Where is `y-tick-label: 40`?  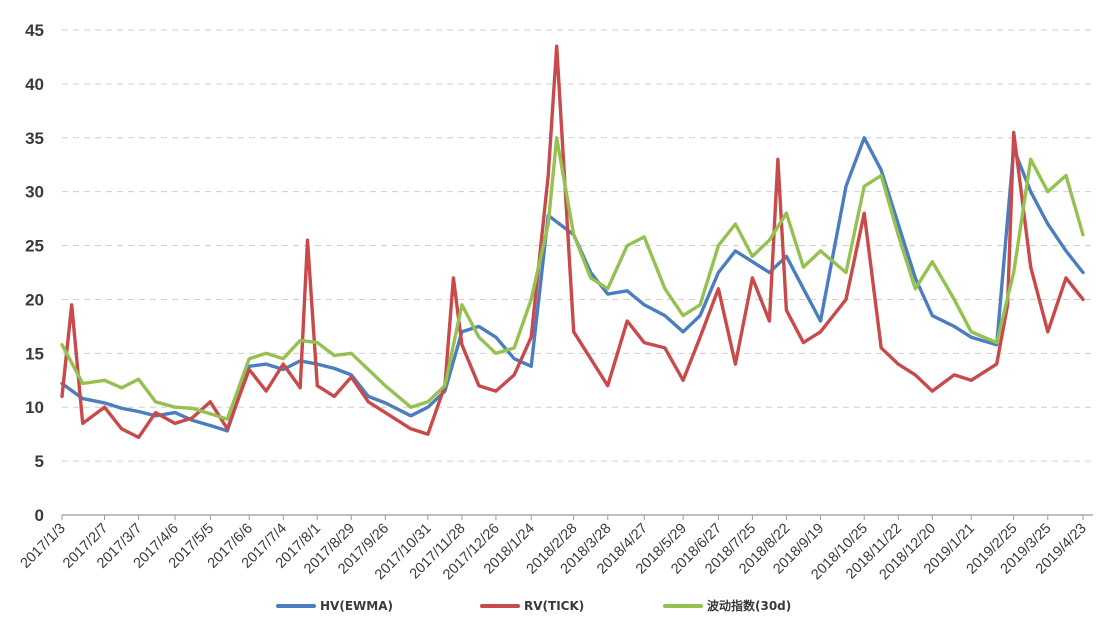
y-tick-label: 40 is located at coordinates (34, 84).